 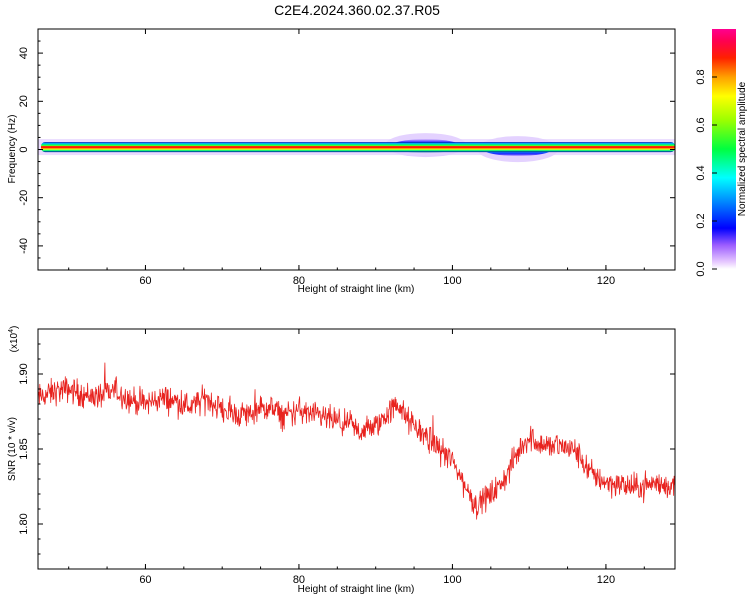 I want to click on chart-title: C2E4.2024.360.02.37.R05, so click(x=357, y=10).